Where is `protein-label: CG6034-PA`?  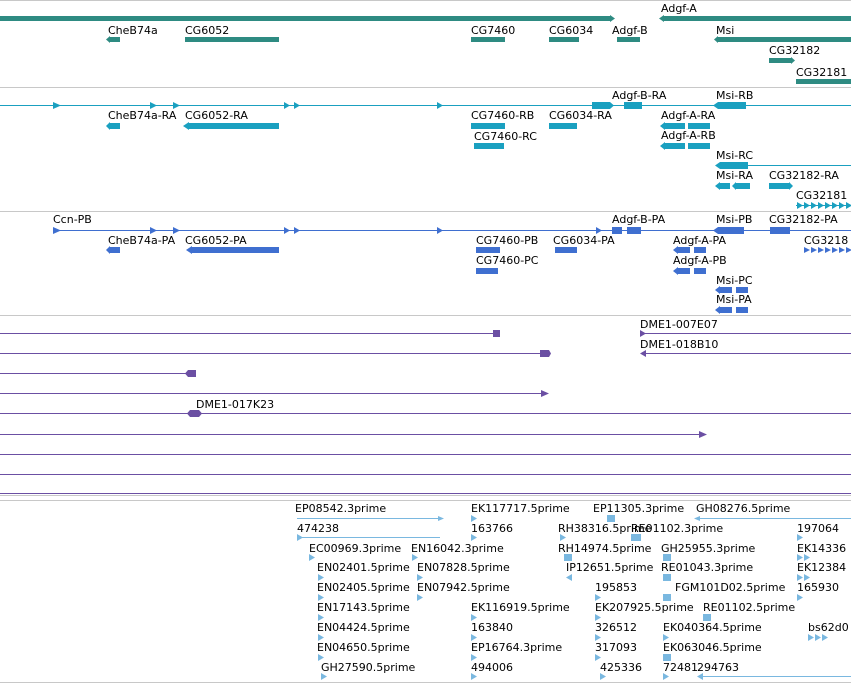 protein-label: CG6034-PA is located at coordinates (584, 240).